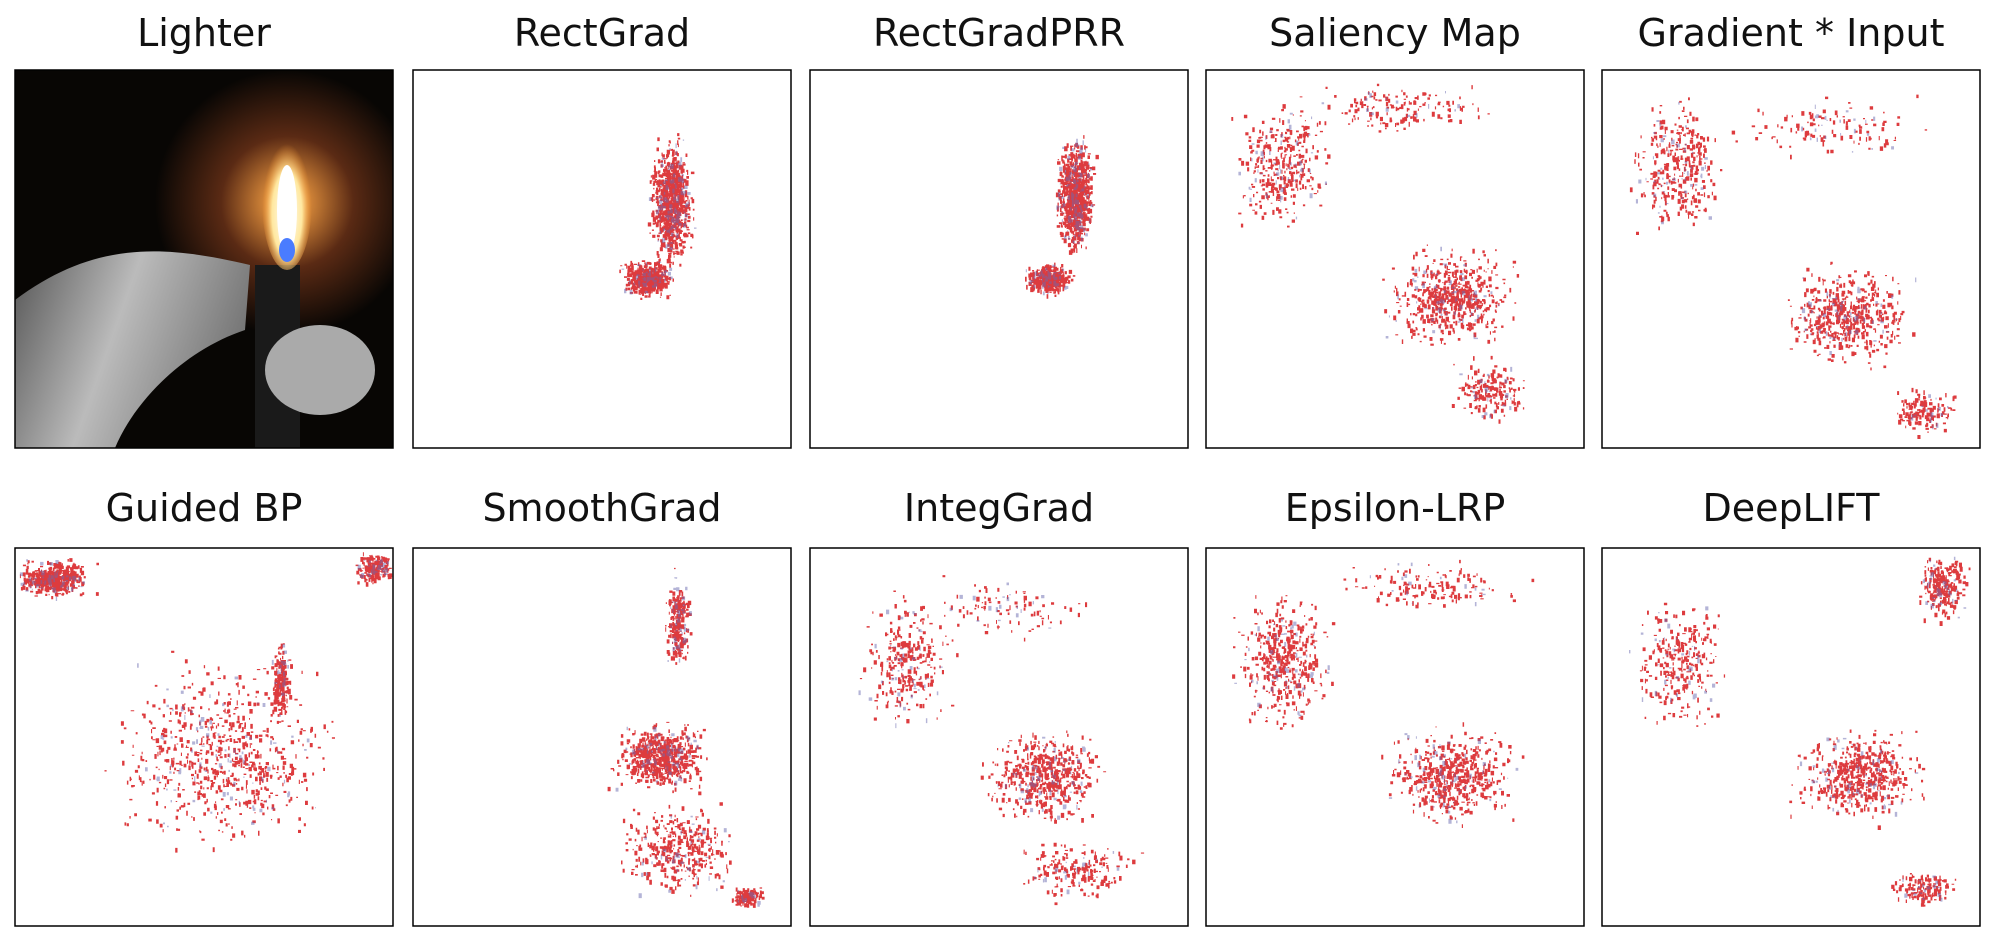 This screenshot has width=1997, height=941. What do you see at coordinates (204, 508) in the screenshot?
I see `panel-title: Guided BP` at bounding box center [204, 508].